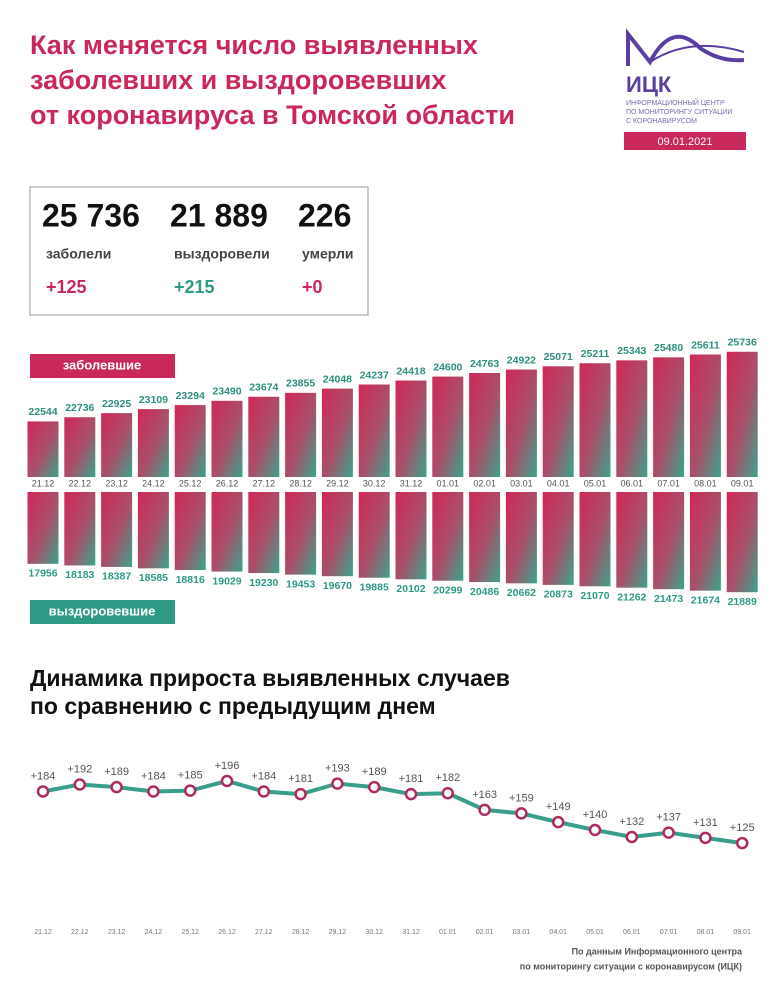  What do you see at coordinates (226, 581) in the screenshot?
I see `value-label: 19029` at bounding box center [226, 581].